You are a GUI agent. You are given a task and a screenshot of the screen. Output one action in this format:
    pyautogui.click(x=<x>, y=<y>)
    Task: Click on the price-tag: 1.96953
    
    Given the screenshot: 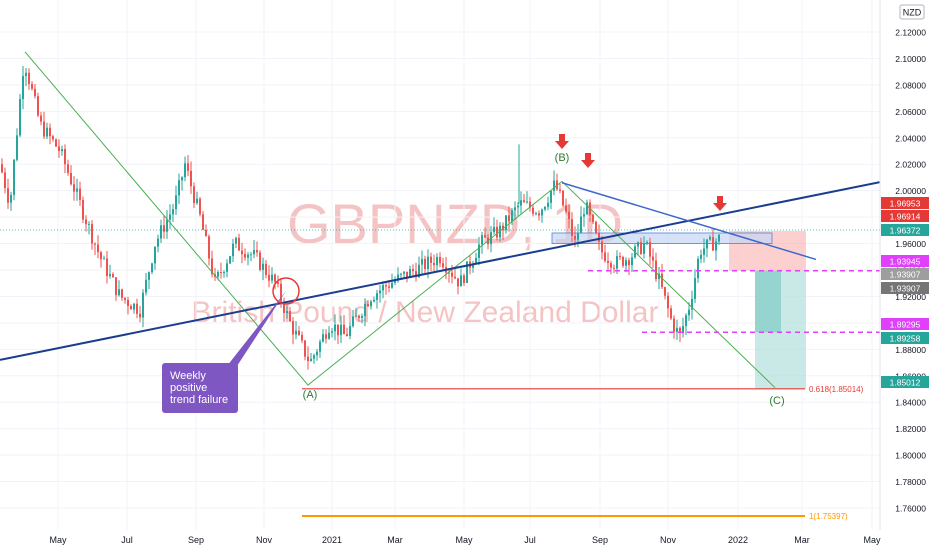 What is the action you would take?
    pyautogui.click(x=905, y=203)
    